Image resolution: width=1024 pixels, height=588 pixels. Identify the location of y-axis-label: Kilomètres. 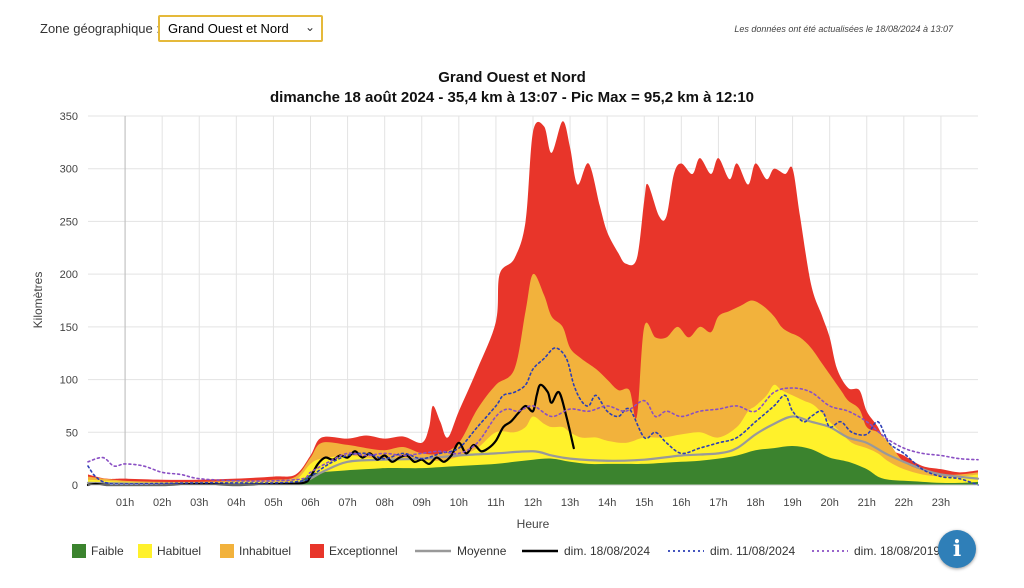
(38, 300).